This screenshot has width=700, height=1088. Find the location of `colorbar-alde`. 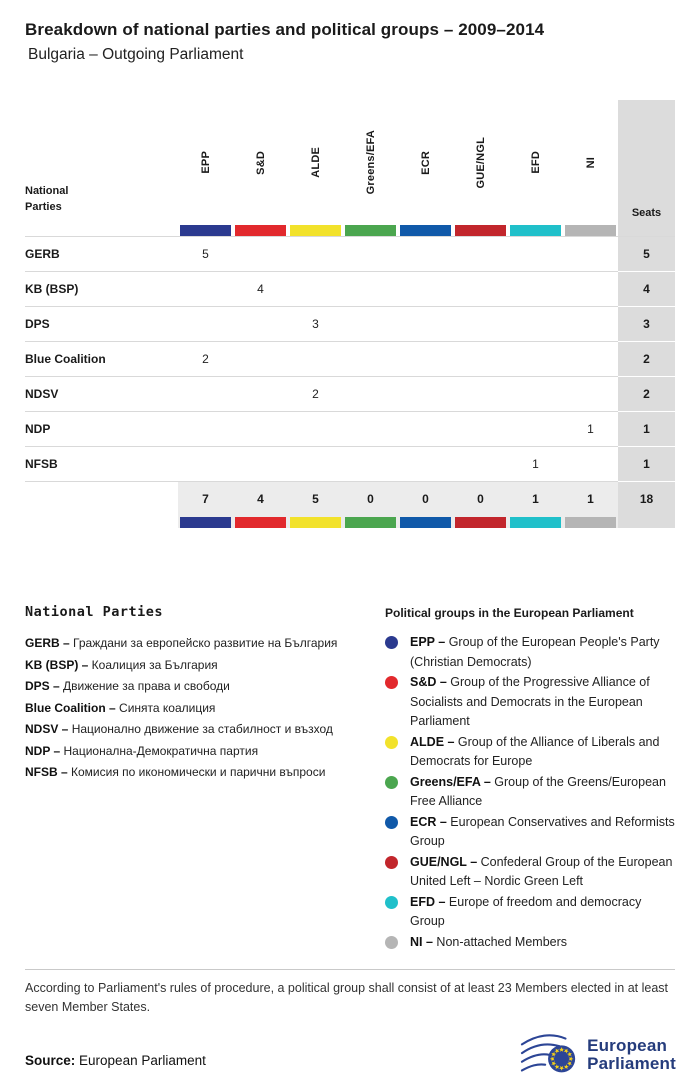

colorbar-alde is located at coordinates (315, 231).